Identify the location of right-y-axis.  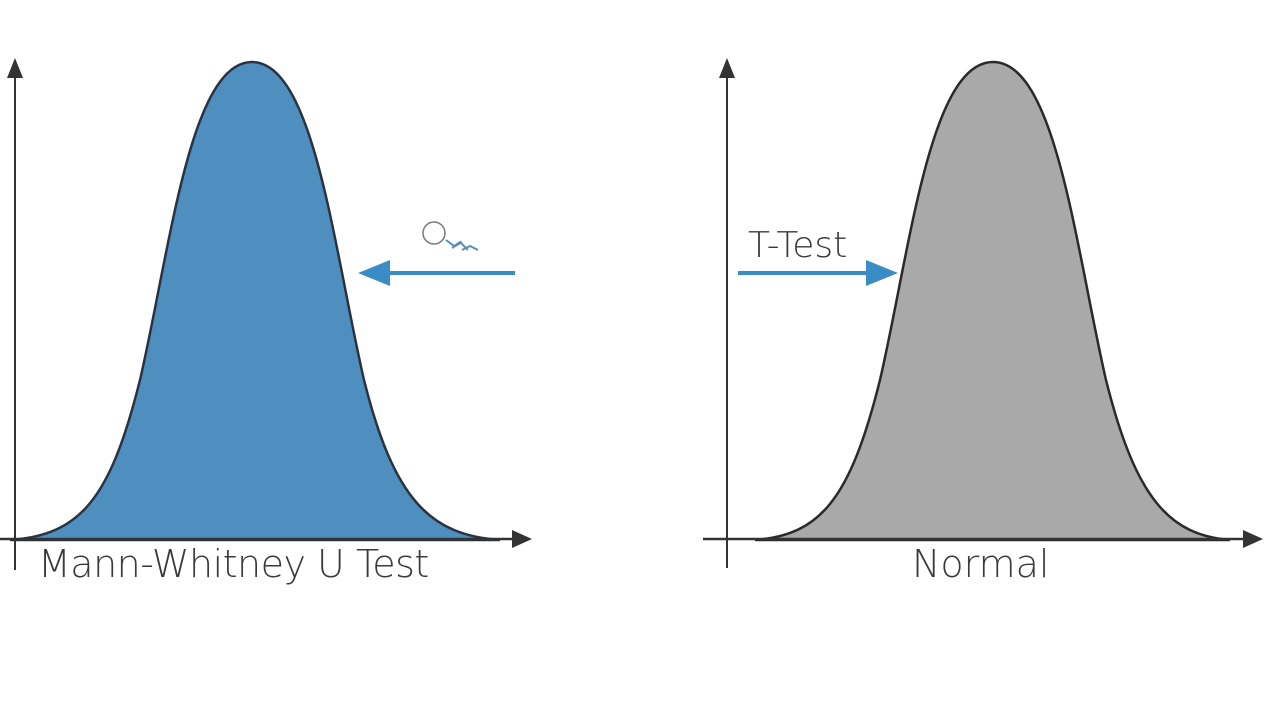
(727, 313).